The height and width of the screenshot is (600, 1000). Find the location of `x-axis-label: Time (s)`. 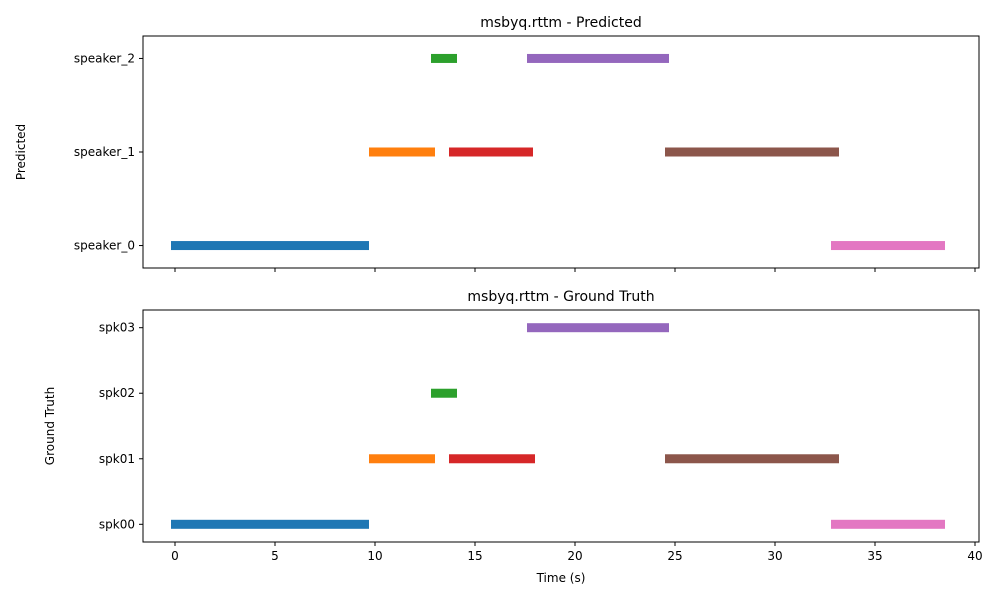

x-axis-label: Time (s) is located at coordinates (561, 578).